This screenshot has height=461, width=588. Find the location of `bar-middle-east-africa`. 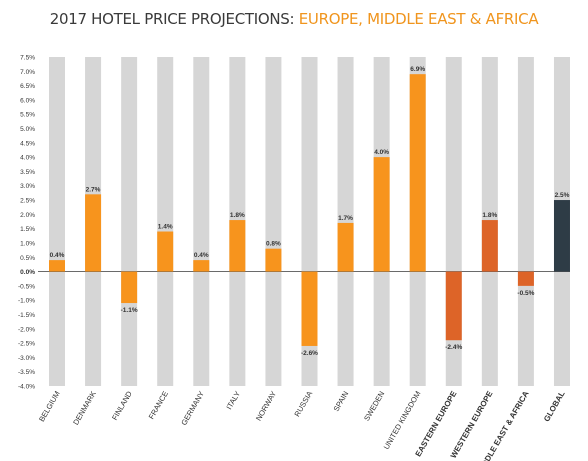

bar-middle-east-africa is located at coordinates (525, 278).